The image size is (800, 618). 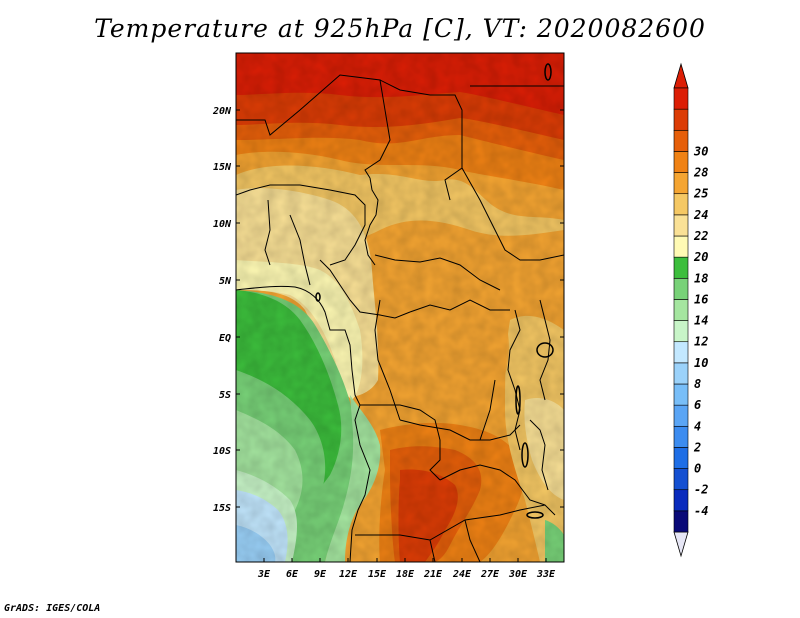 I want to click on lon-label: 30E, so click(x=518, y=574).